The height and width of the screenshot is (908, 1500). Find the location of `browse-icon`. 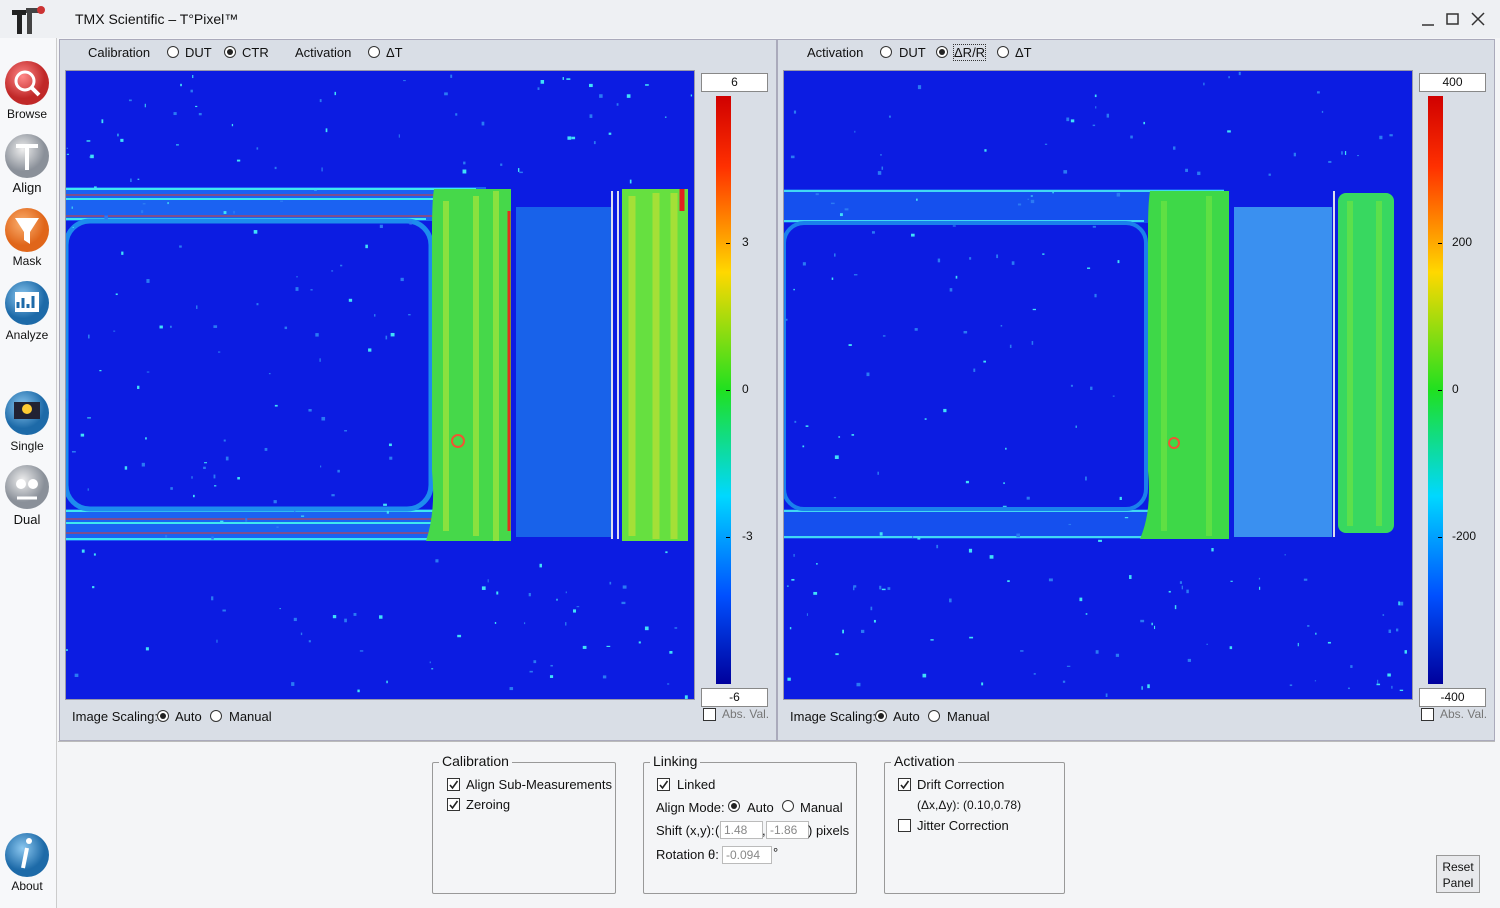

browse-icon is located at coordinates (27, 83).